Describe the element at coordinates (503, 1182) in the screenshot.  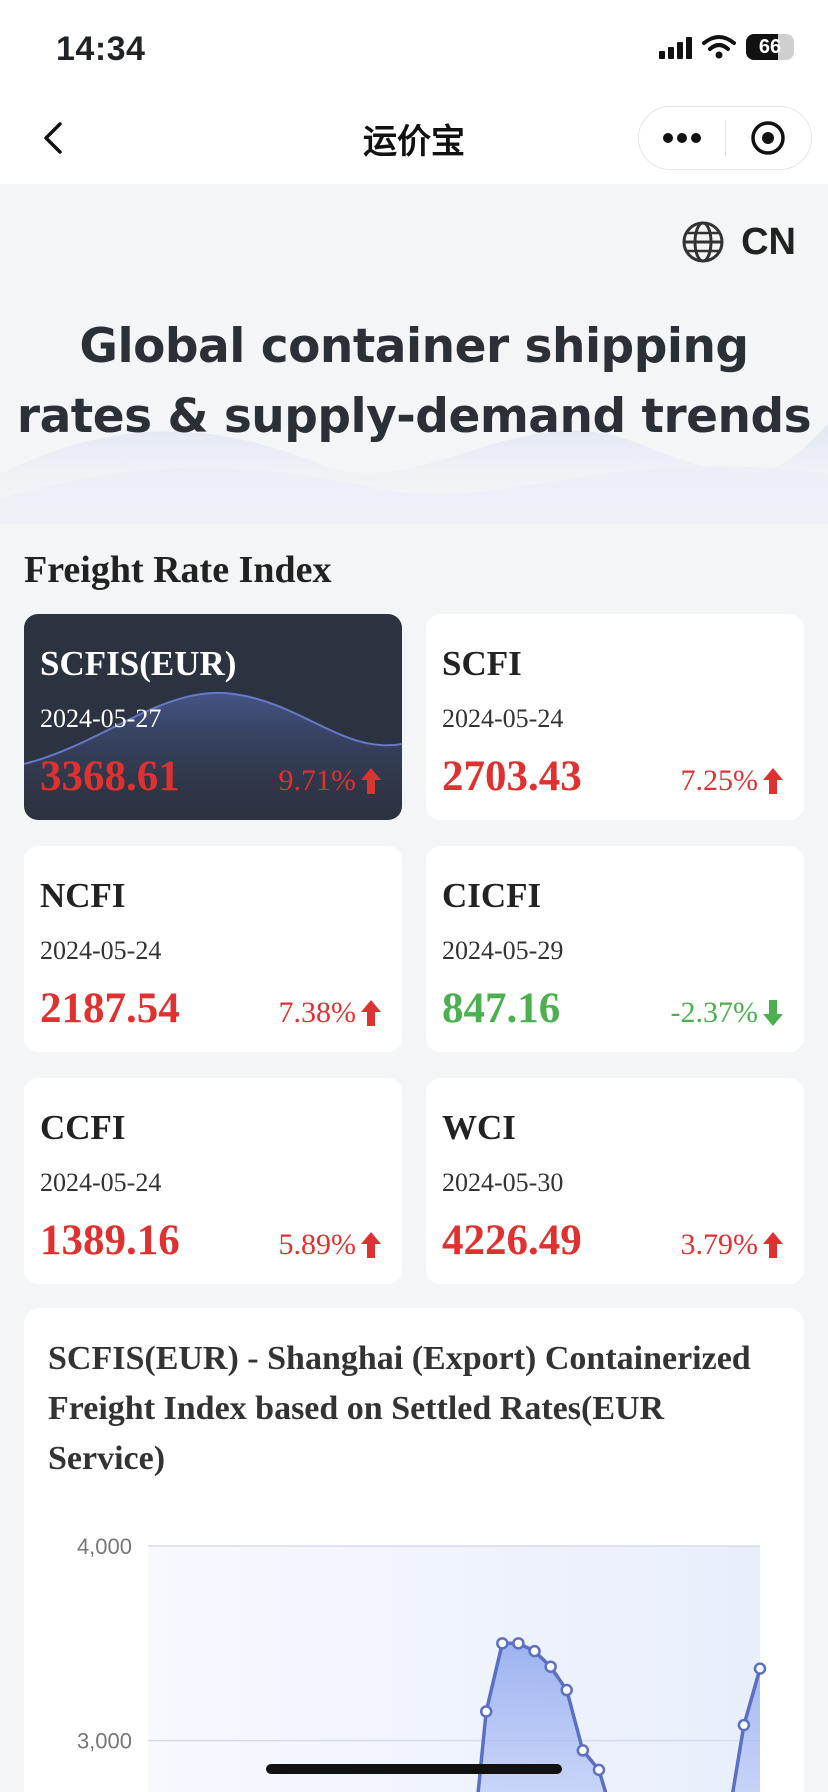
I see `index-date: 2024-05-30` at that location.